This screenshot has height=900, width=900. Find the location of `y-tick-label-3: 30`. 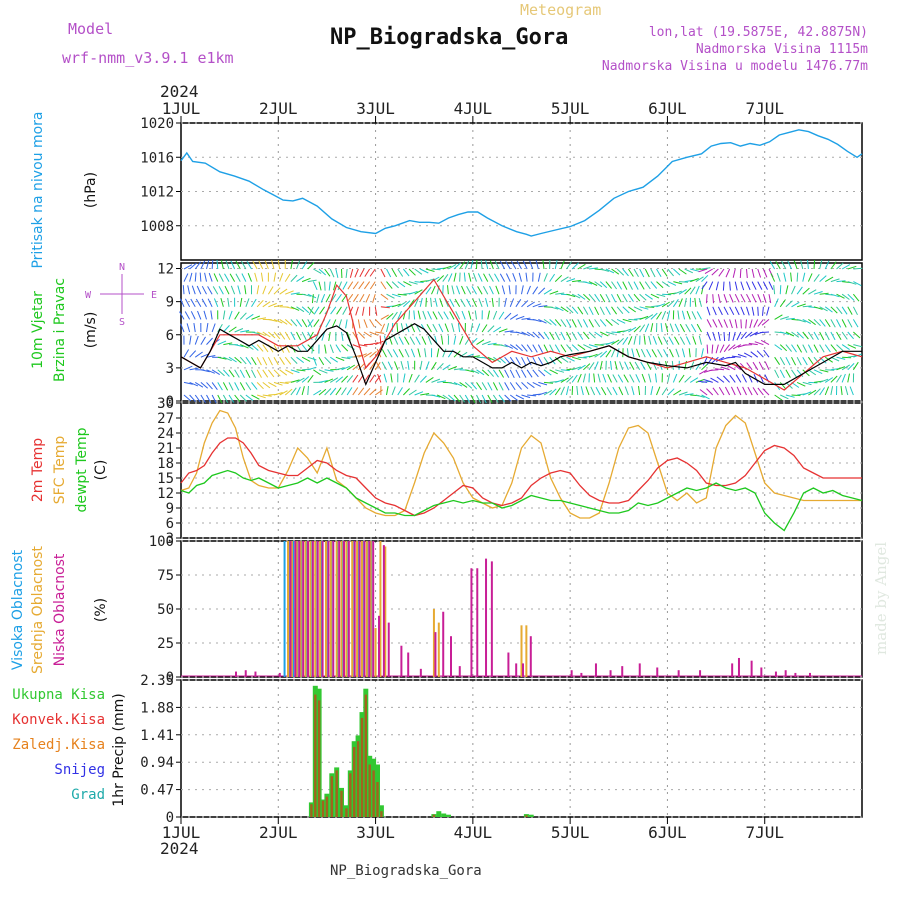

y-tick-label-3: 30 is located at coordinates (165, 404).